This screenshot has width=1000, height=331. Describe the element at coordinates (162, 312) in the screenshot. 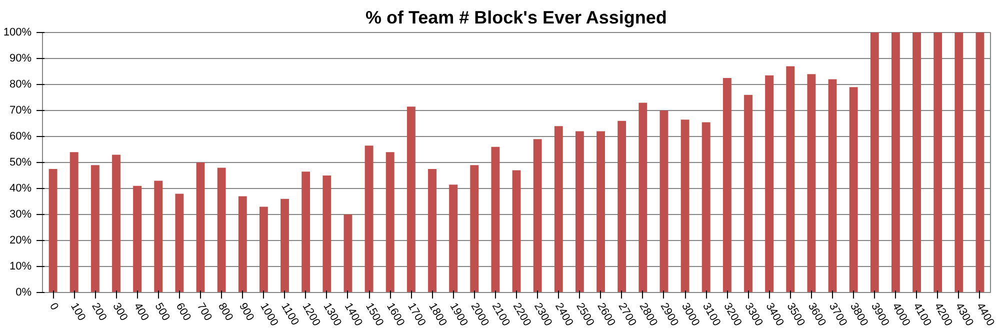

I see `x-tick-label: 500` at that location.